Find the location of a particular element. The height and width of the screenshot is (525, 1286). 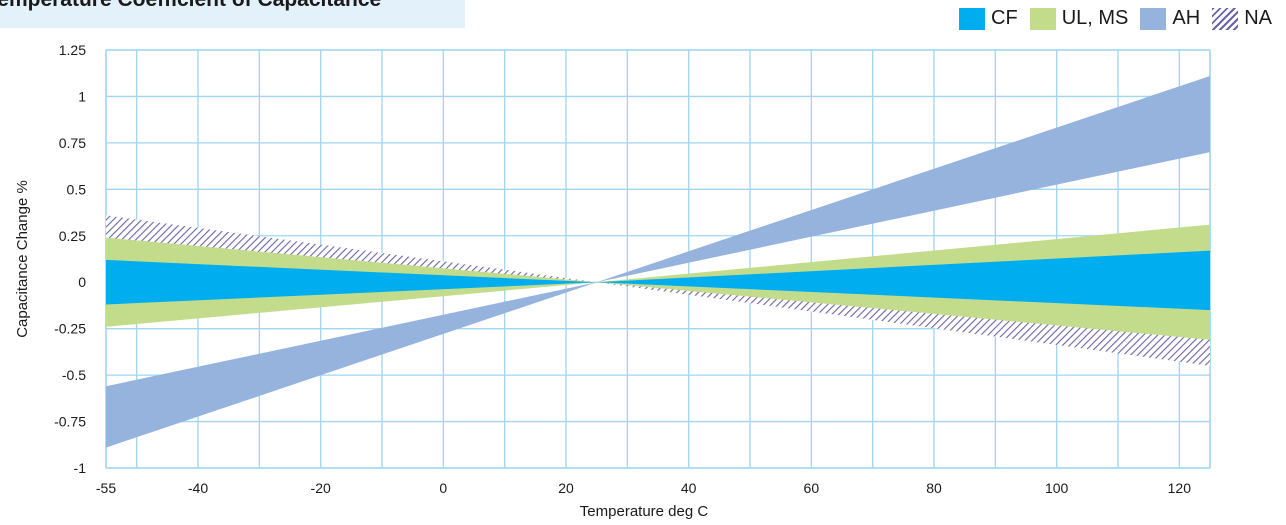

y-tick-label: 1 is located at coordinates (82, 96).